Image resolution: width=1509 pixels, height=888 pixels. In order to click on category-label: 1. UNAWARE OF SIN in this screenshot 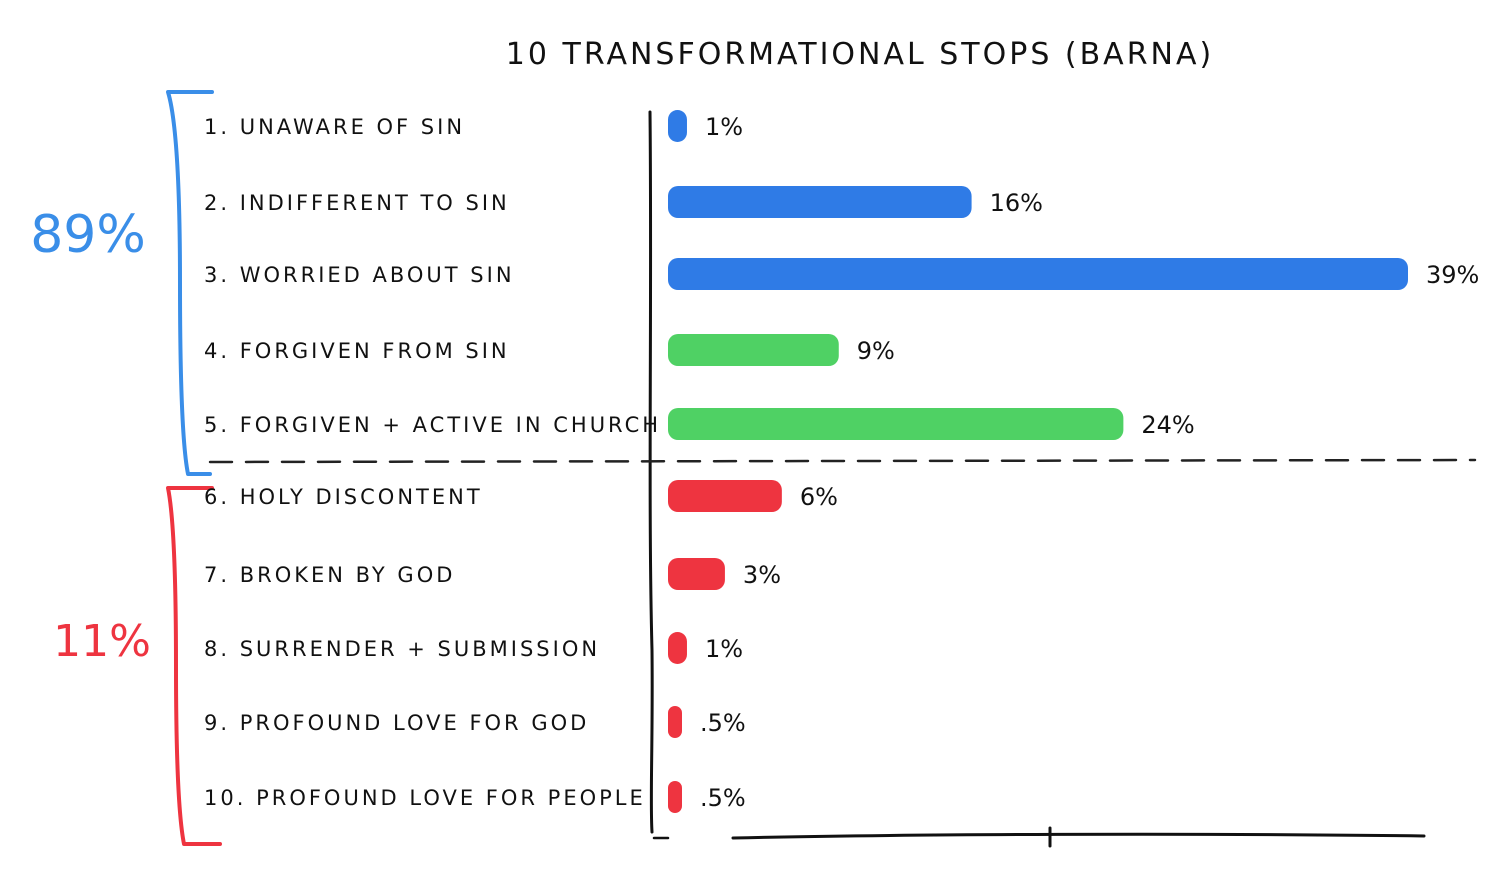, I will do `click(334, 127)`.